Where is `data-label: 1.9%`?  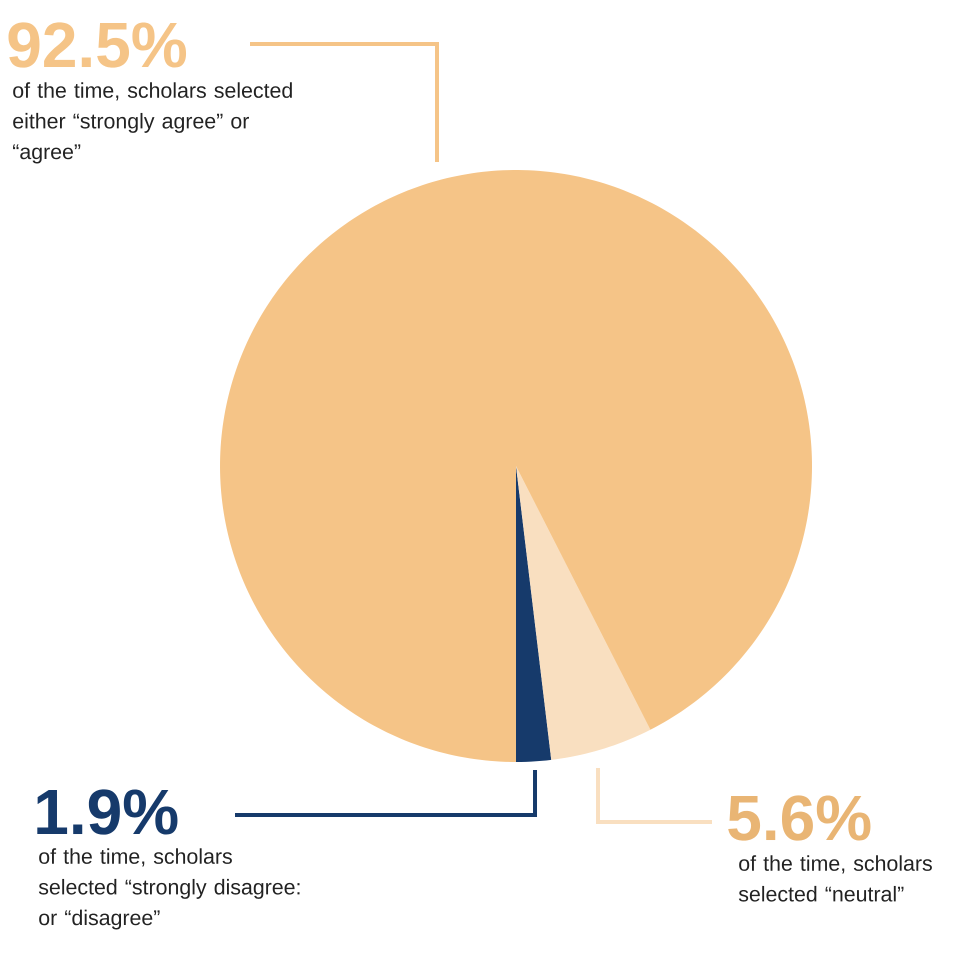
data-label: 1.9% is located at coordinates (107, 812).